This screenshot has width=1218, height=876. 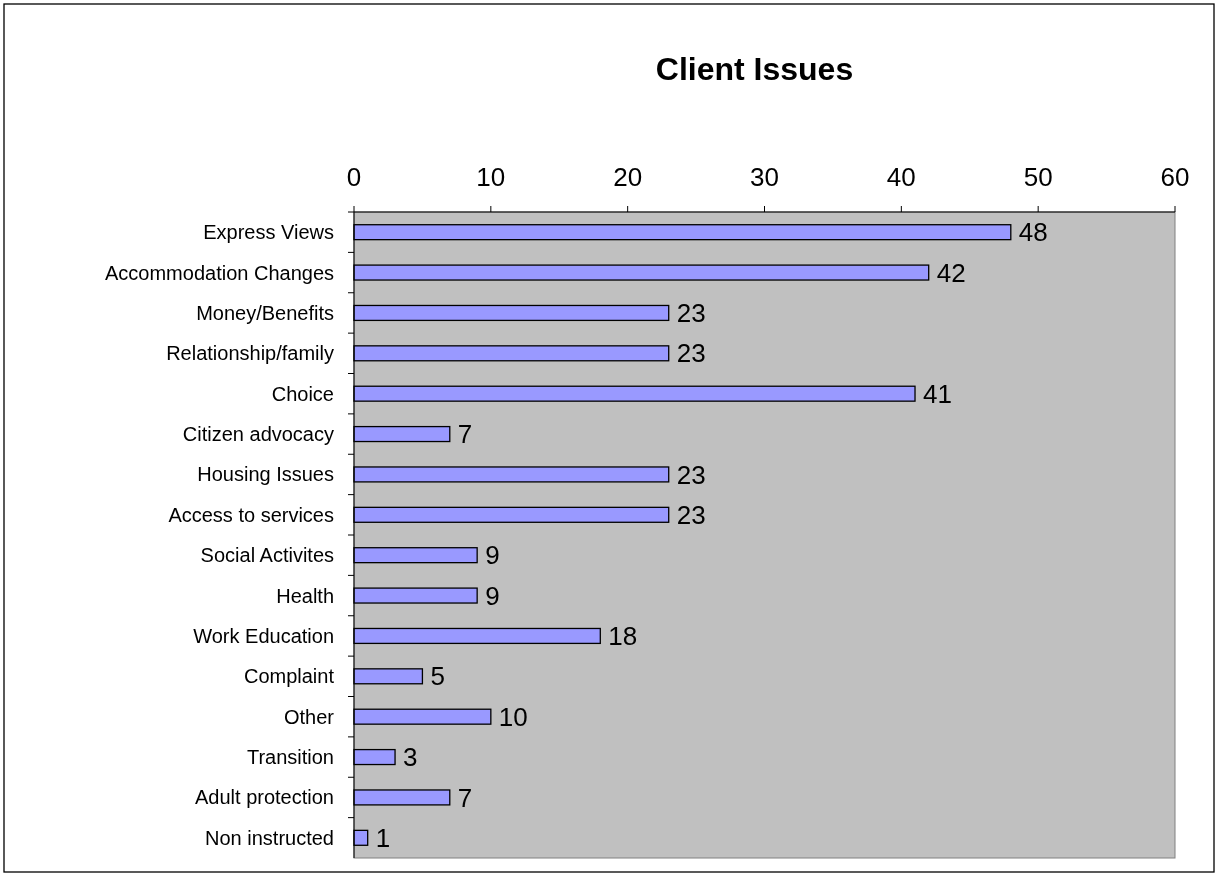 What do you see at coordinates (251, 514) in the screenshot?
I see `y-tick-label: Access to services` at bounding box center [251, 514].